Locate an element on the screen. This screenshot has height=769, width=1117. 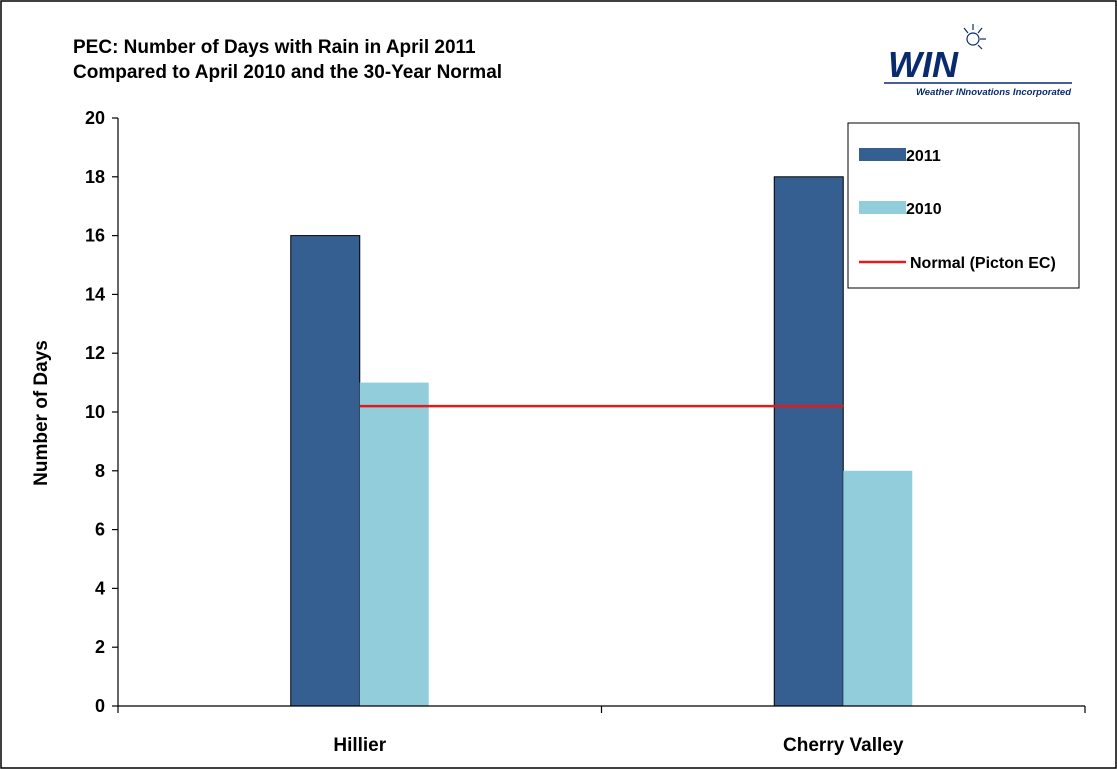
bar-2010-hillier is located at coordinates (394, 544).